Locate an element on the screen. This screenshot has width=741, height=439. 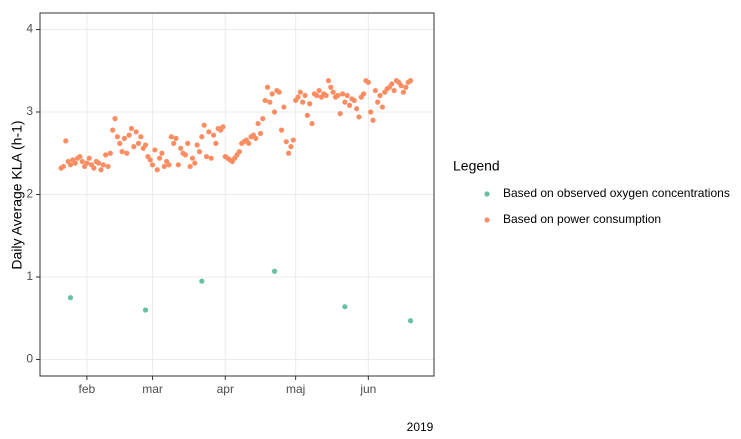
x-tick-label: mar is located at coordinates (152, 389).